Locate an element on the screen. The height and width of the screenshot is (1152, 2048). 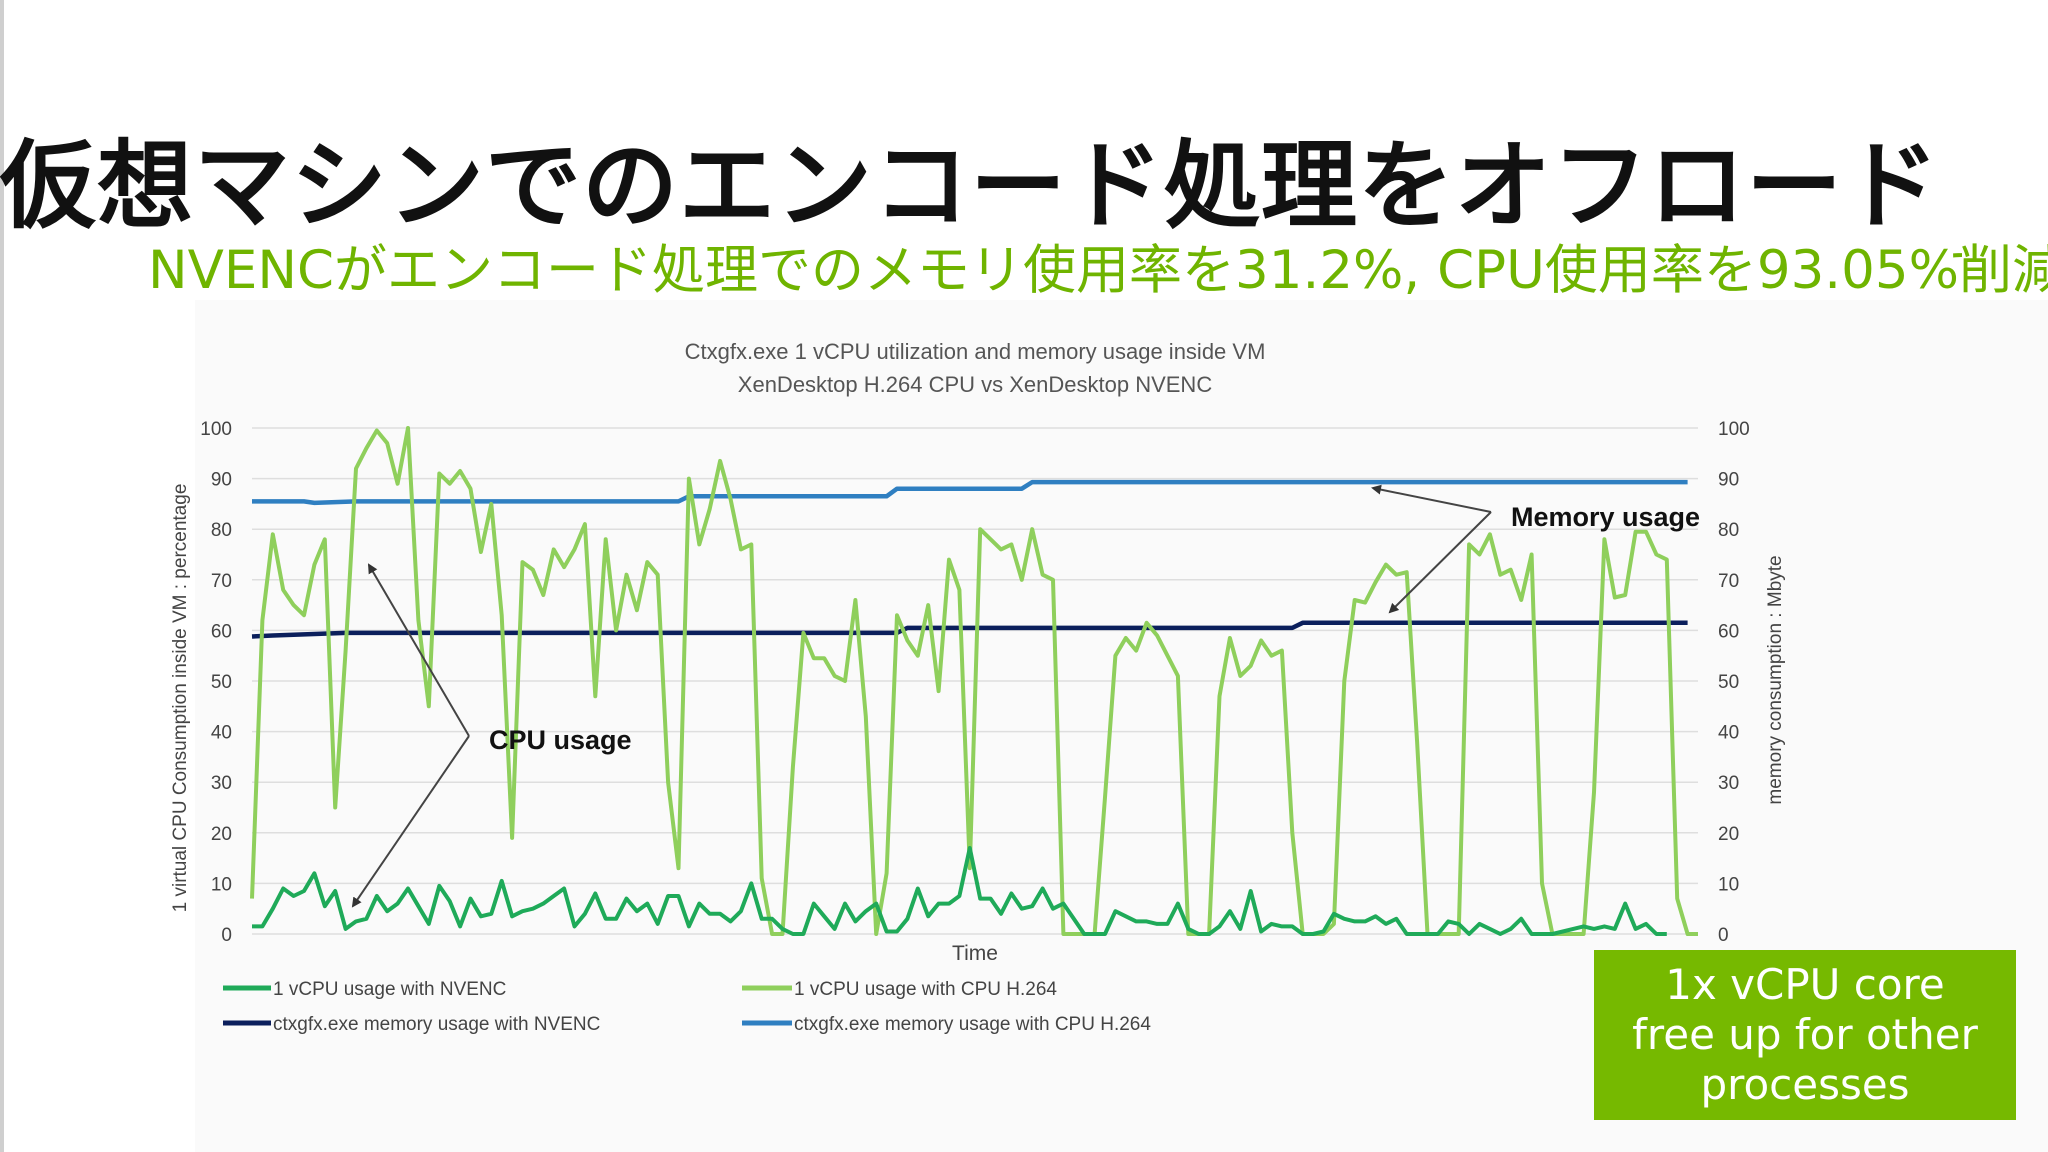
y2-tick-label: 30 is located at coordinates (1728, 783).